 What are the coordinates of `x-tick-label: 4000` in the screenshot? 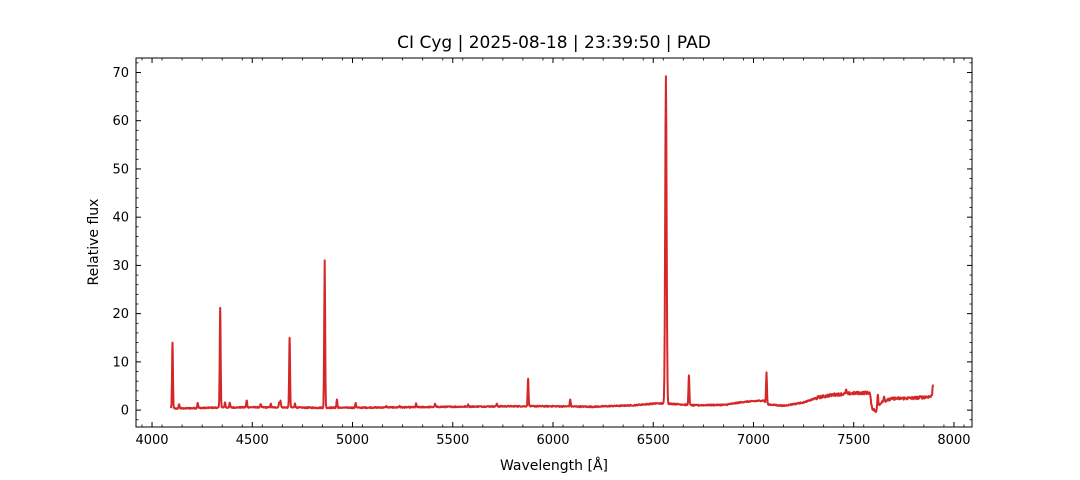 It's located at (151, 440).